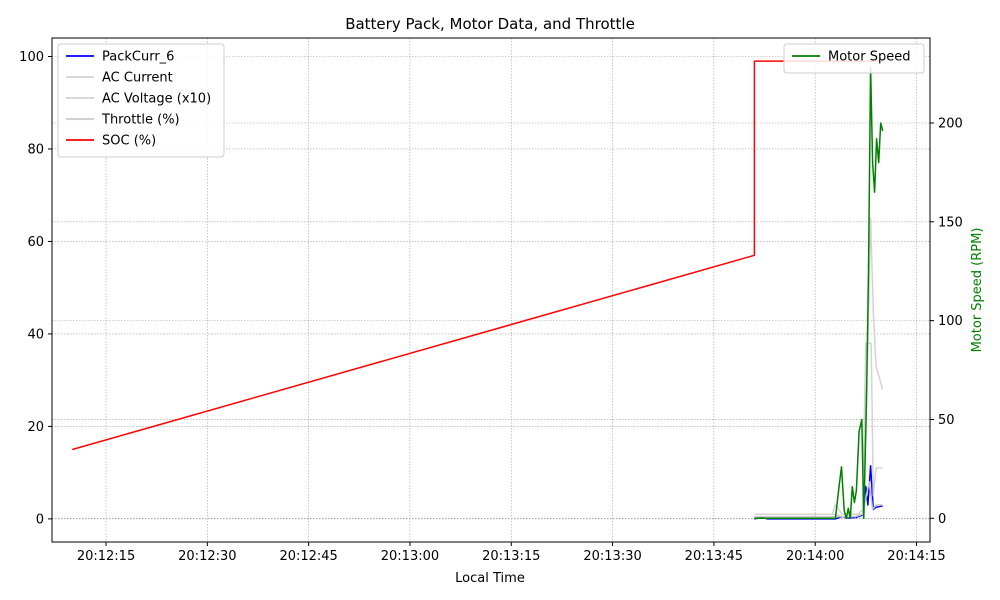 This screenshot has width=1000, height=600. I want to click on x-axis-label: Local Time, so click(490, 578).